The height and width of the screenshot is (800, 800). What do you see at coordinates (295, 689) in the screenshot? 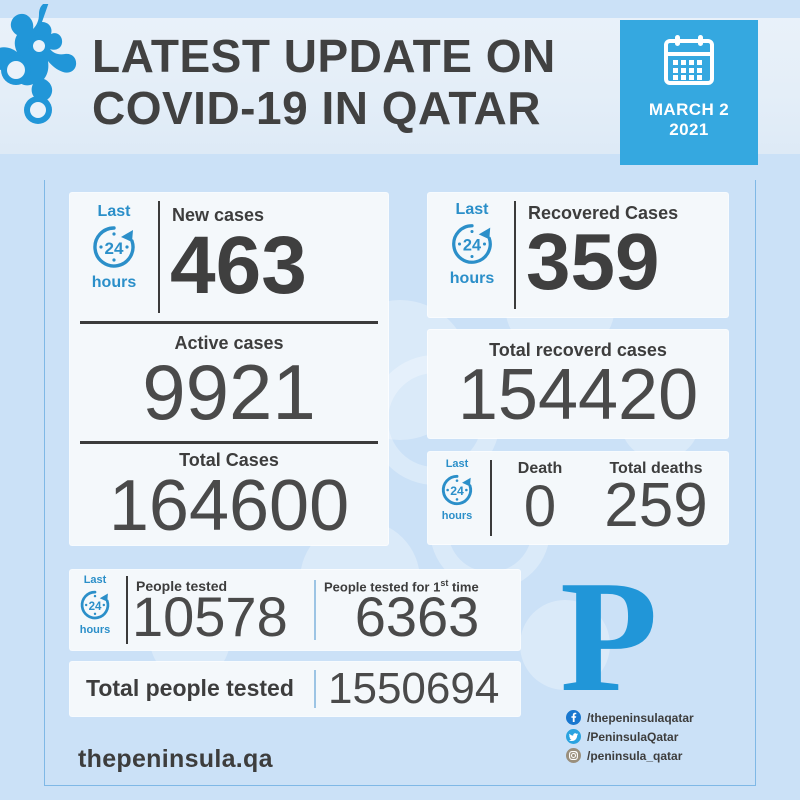
I see `card-total-people-tested: Total people tested 1550694` at bounding box center [295, 689].